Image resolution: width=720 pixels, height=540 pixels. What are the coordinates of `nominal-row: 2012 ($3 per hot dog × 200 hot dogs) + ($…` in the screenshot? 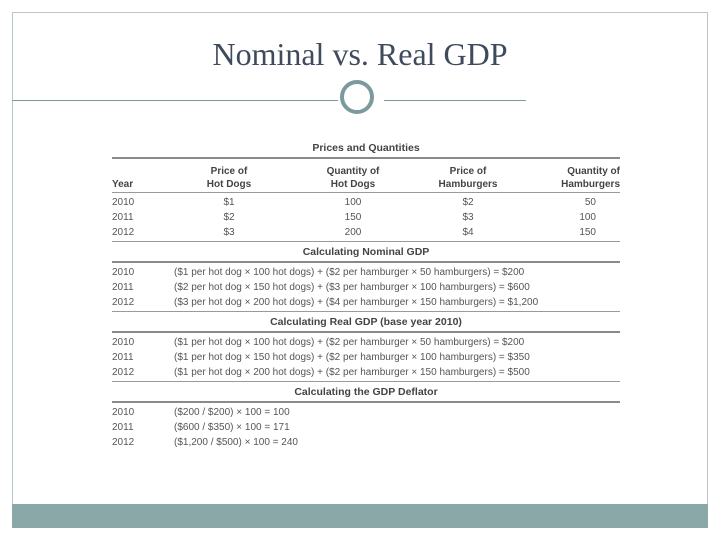 It's located at (366, 302).